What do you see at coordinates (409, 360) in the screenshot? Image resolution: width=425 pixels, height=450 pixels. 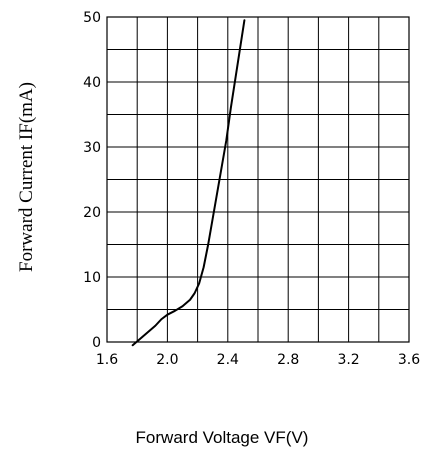 I see `x-tick-label: 3.6` at bounding box center [409, 360].